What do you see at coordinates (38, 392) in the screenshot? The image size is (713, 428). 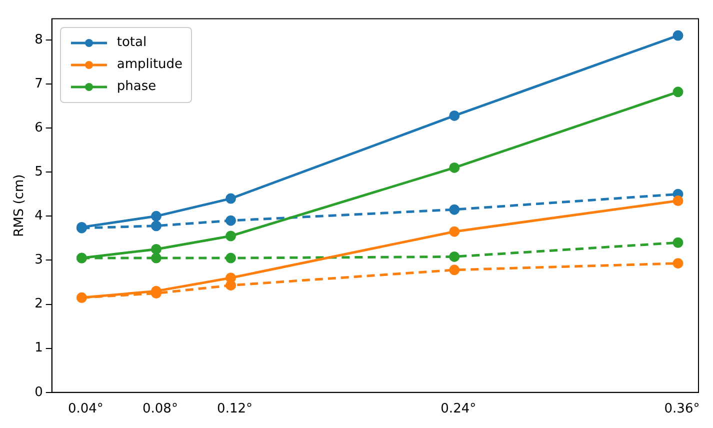 I see `y-tick-label: 0` at bounding box center [38, 392].